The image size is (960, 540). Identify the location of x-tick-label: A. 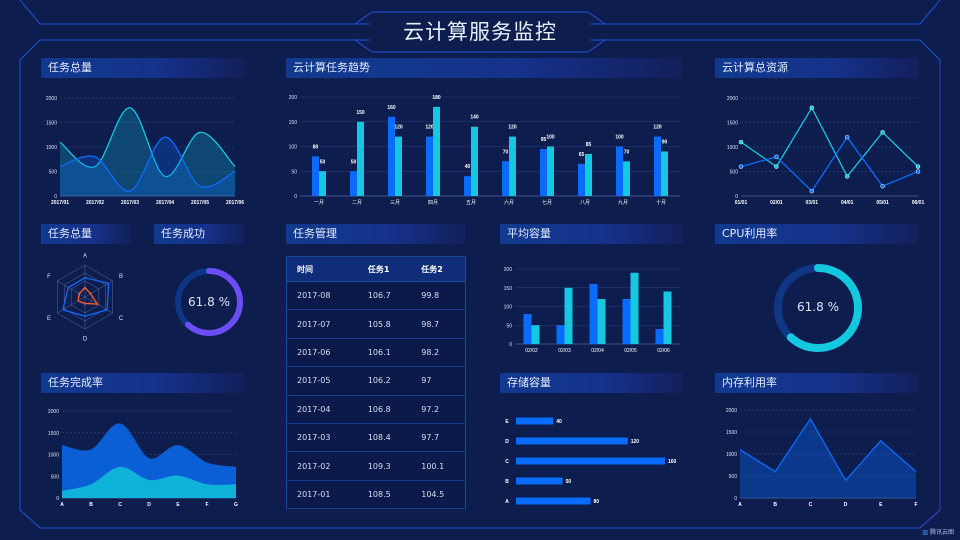
(740, 505).